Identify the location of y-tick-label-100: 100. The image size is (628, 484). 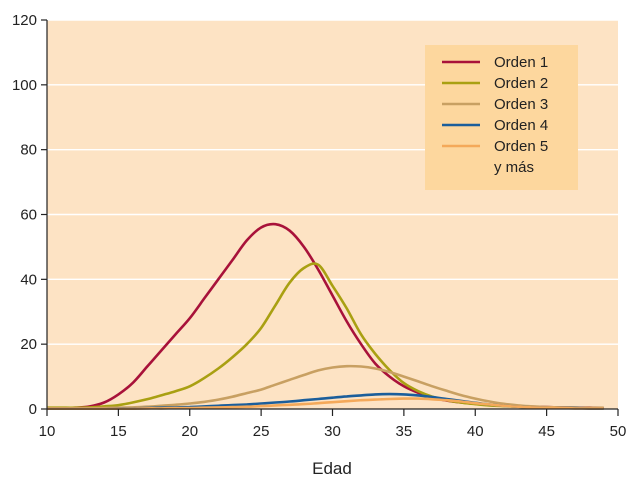
(24, 85).